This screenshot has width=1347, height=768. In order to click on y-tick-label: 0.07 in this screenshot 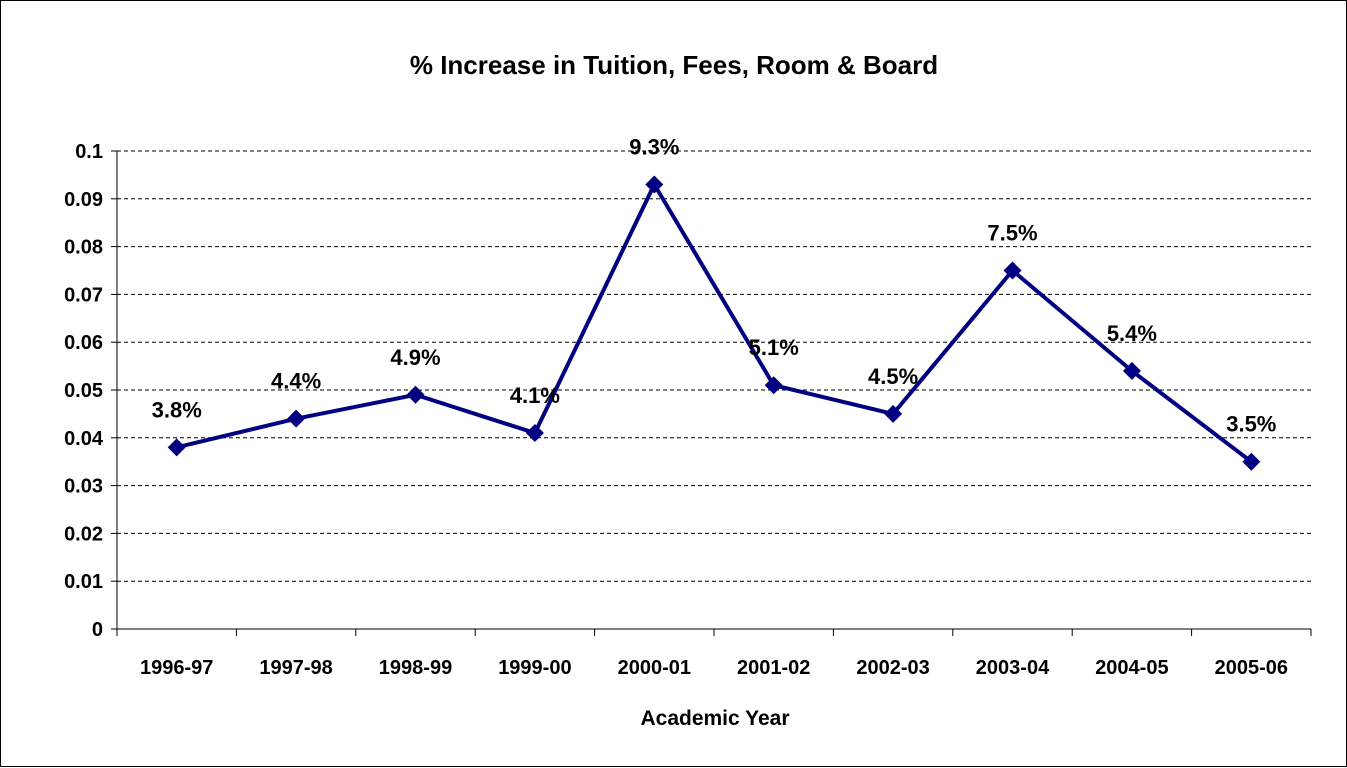, I will do `click(83, 295)`.